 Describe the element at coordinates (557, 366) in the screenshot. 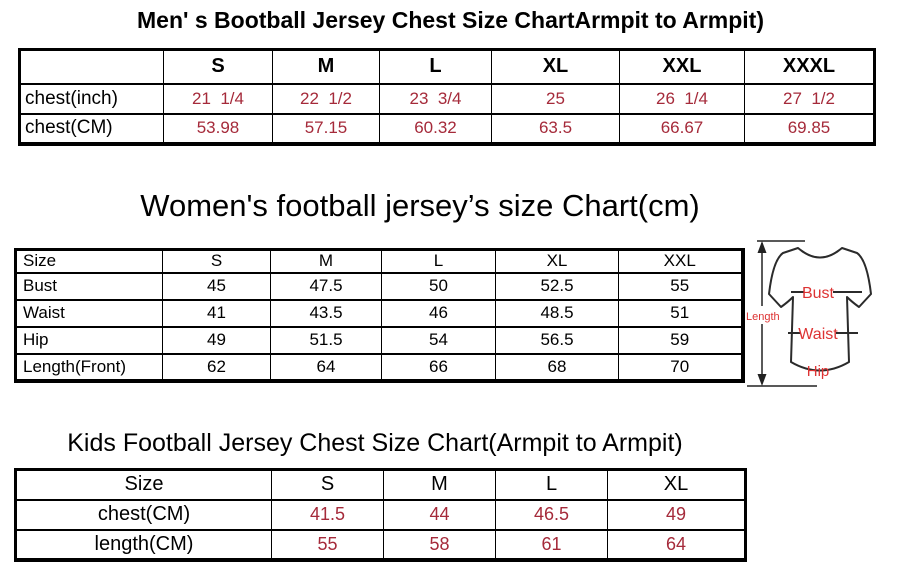

I see `cell-value: 68` at that location.